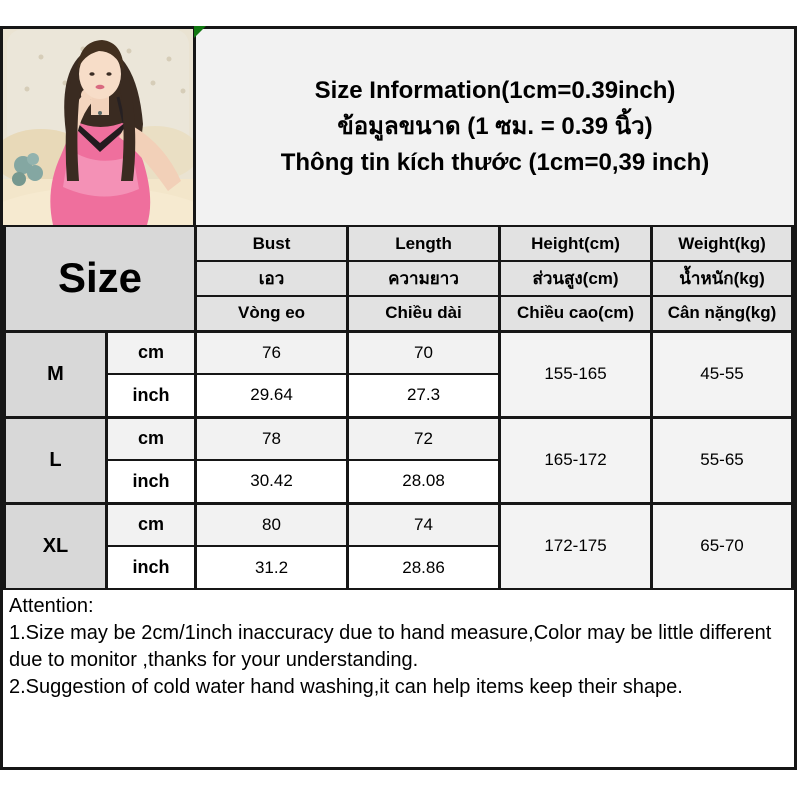 The width and height of the screenshot is (800, 800). Describe the element at coordinates (272, 567) in the screenshot. I see `xl-bust-inch: 31.2` at that location.